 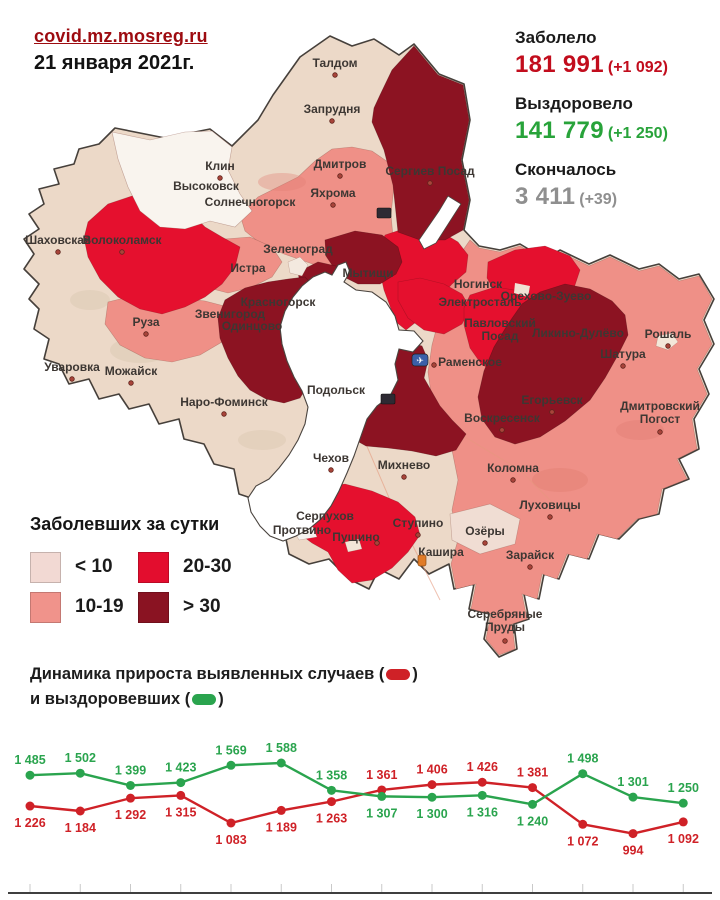 I want to click on data-point-label: 1 300, so click(x=431, y=814).